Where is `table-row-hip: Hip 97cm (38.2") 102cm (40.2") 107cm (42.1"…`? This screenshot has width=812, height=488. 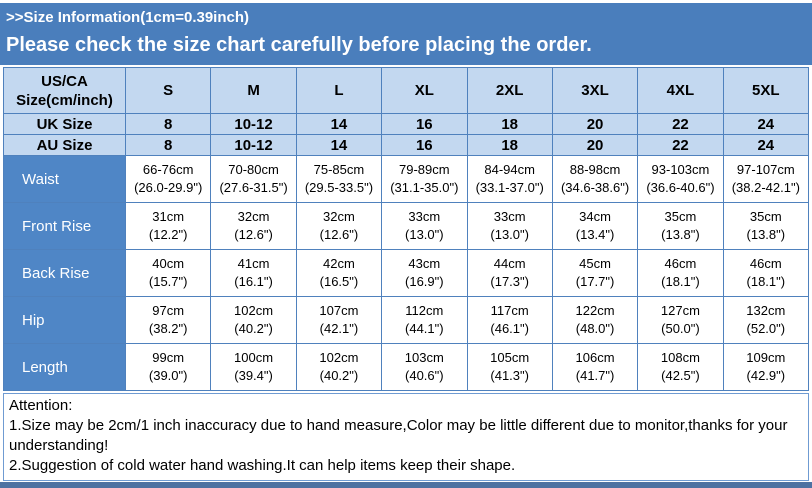
table-row-hip: Hip 97cm (38.2") 102cm (40.2") 107cm (42.1"… is located at coordinates (406, 320).